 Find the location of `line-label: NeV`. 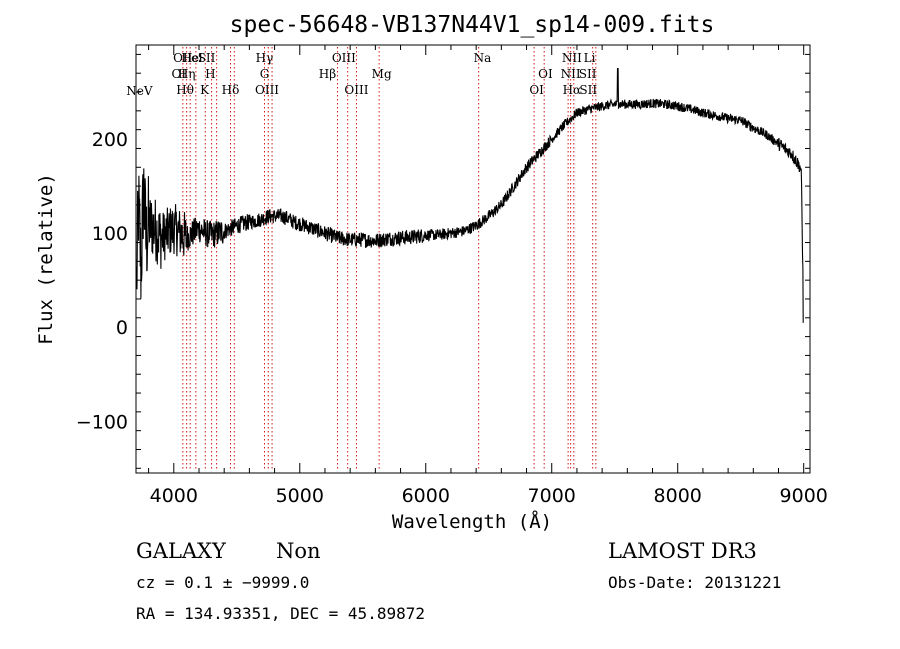

line-label: NeV is located at coordinates (139, 91).